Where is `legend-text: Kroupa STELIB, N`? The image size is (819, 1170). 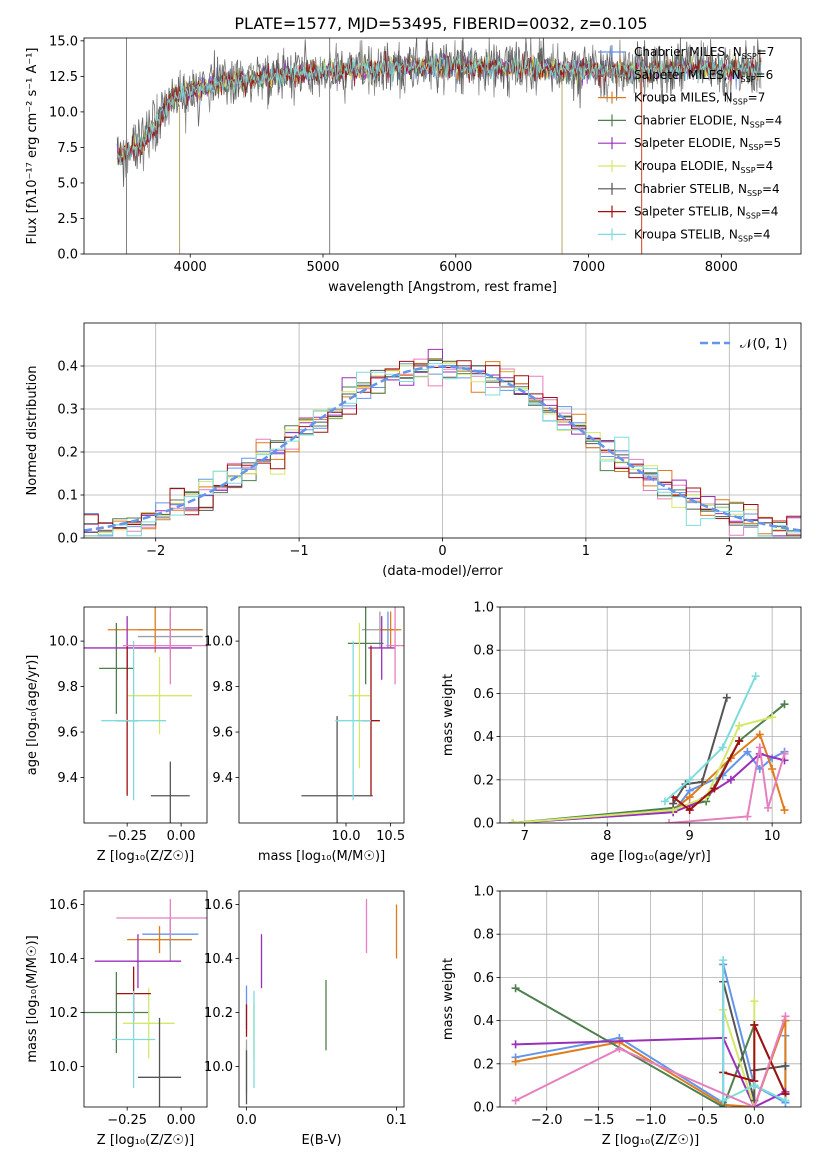 legend-text: Kroupa STELIB, N is located at coordinates (686, 234).